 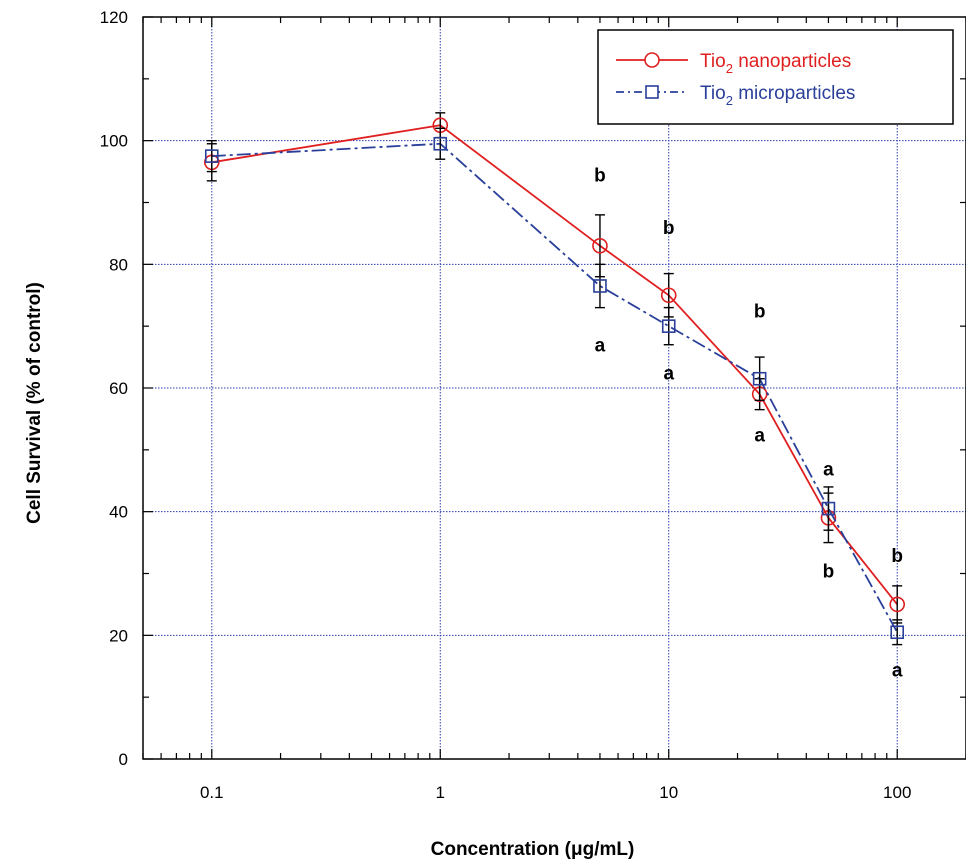 What do you see at coordinates (123, 759) in the screenshot?
I see `y-tick-label: 0` at bounding box center [123, 759].